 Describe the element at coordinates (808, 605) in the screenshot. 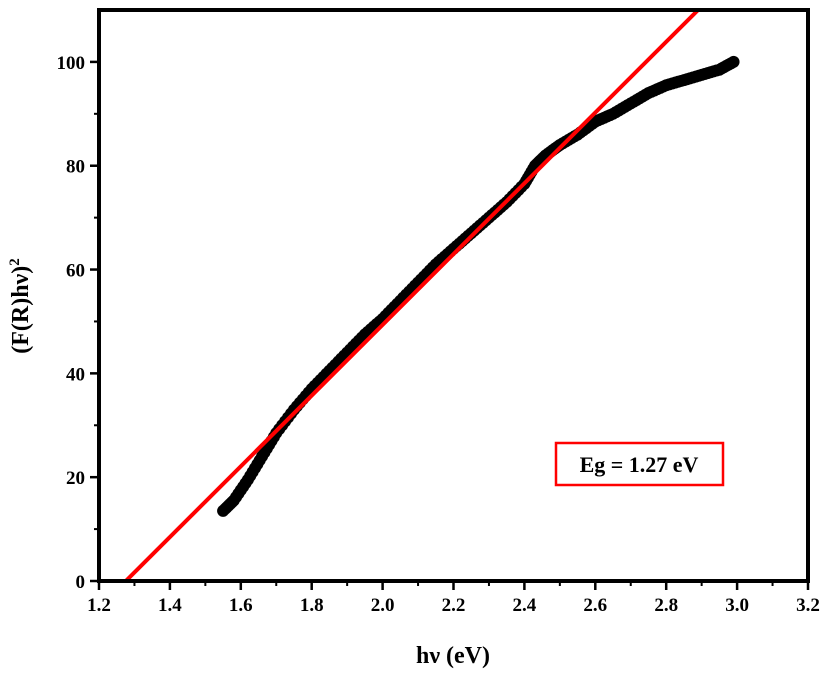

I see `x-tick-label: 3.2` at that location.